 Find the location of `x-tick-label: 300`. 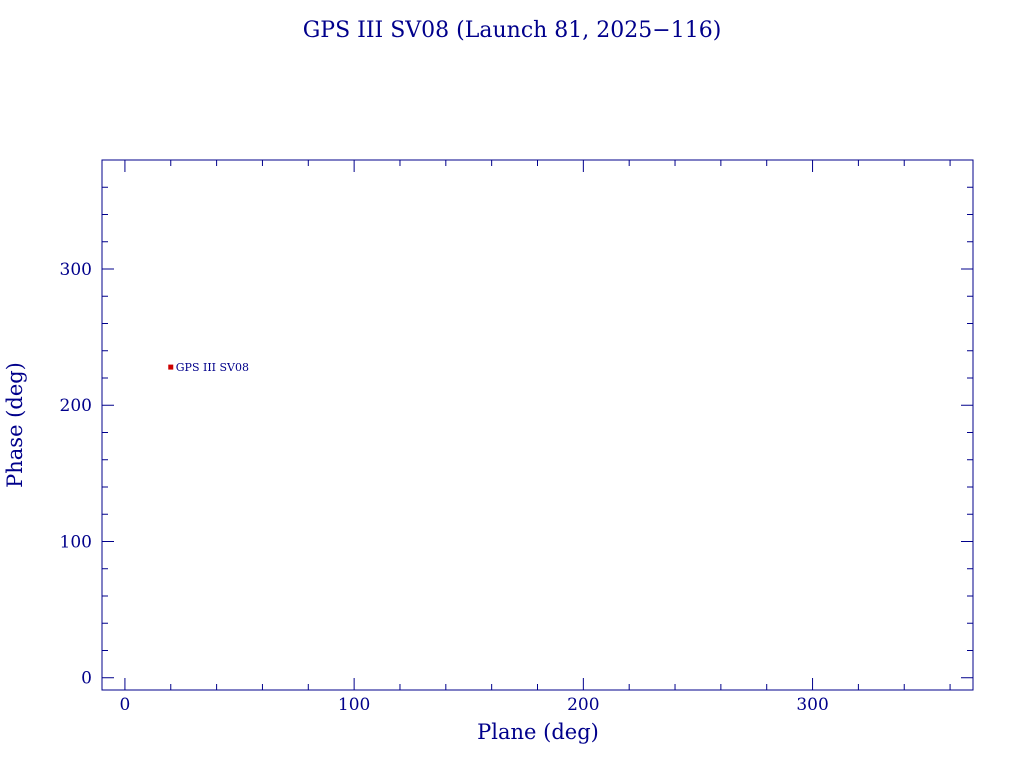

x-tick-label: 300 is located at coordinates (812, 705).